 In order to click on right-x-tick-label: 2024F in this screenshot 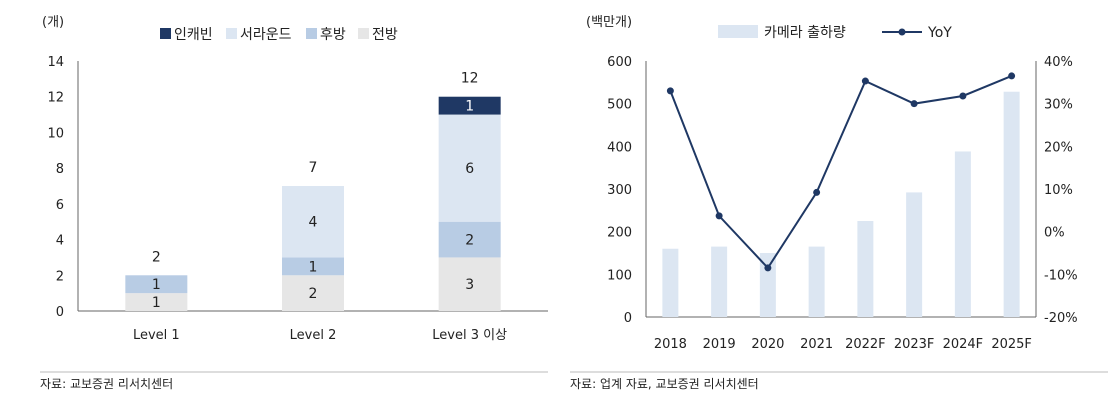, I will do `click(963, 344)`.